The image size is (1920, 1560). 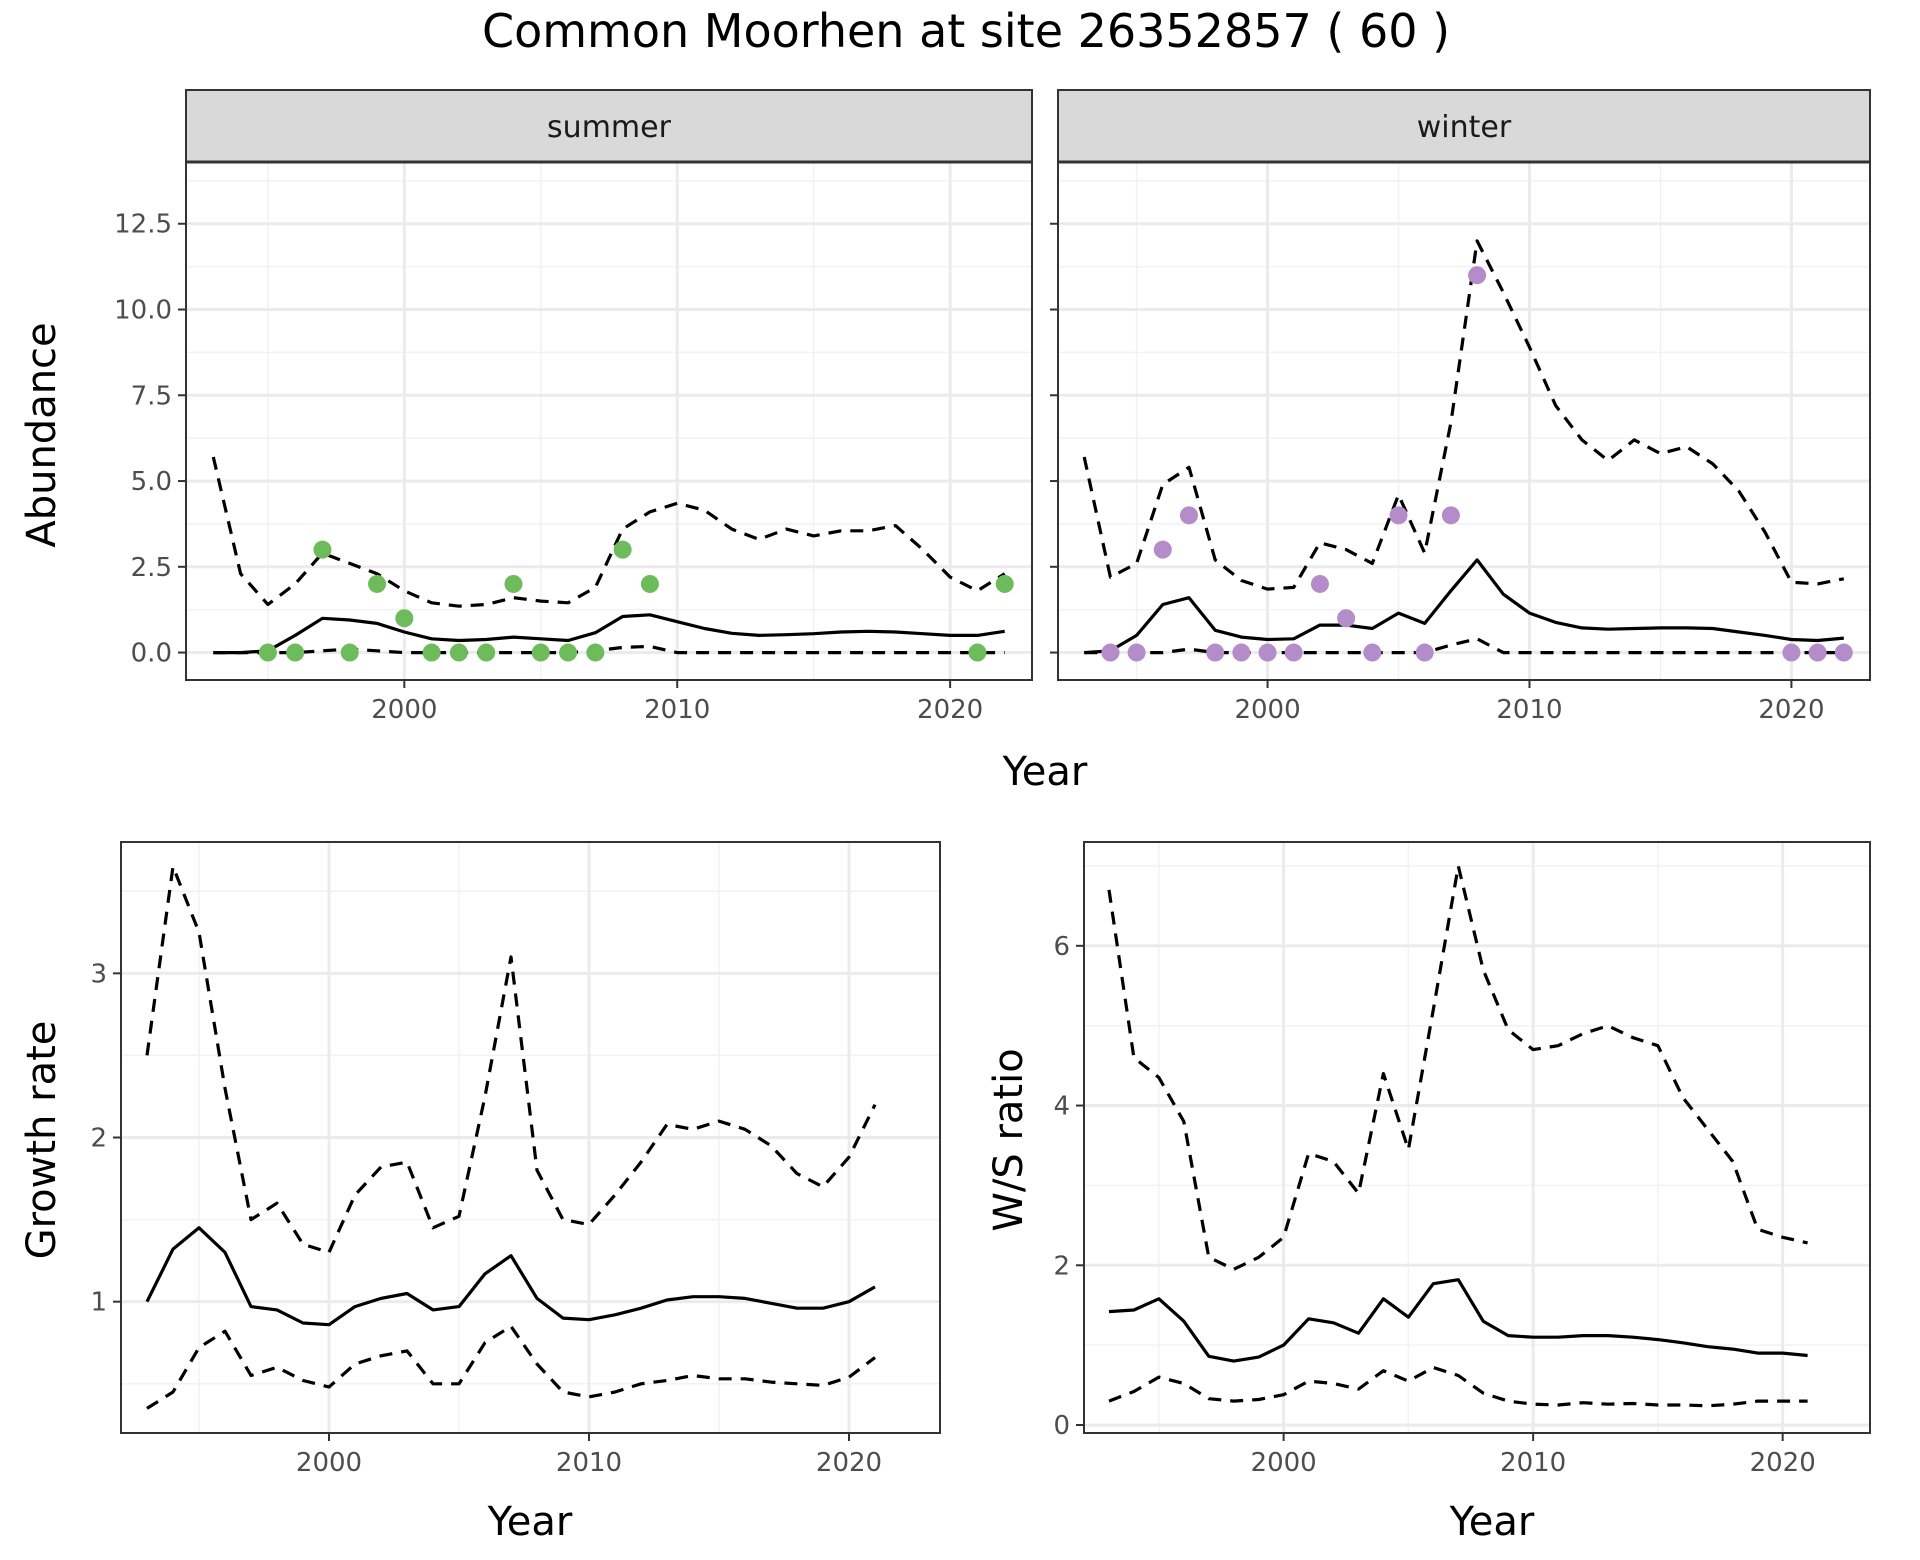 What do you see at coordinates (151, 482) in the screenshot?
I see `y-tick-label: 5.0` at bounding box center [151, 482].